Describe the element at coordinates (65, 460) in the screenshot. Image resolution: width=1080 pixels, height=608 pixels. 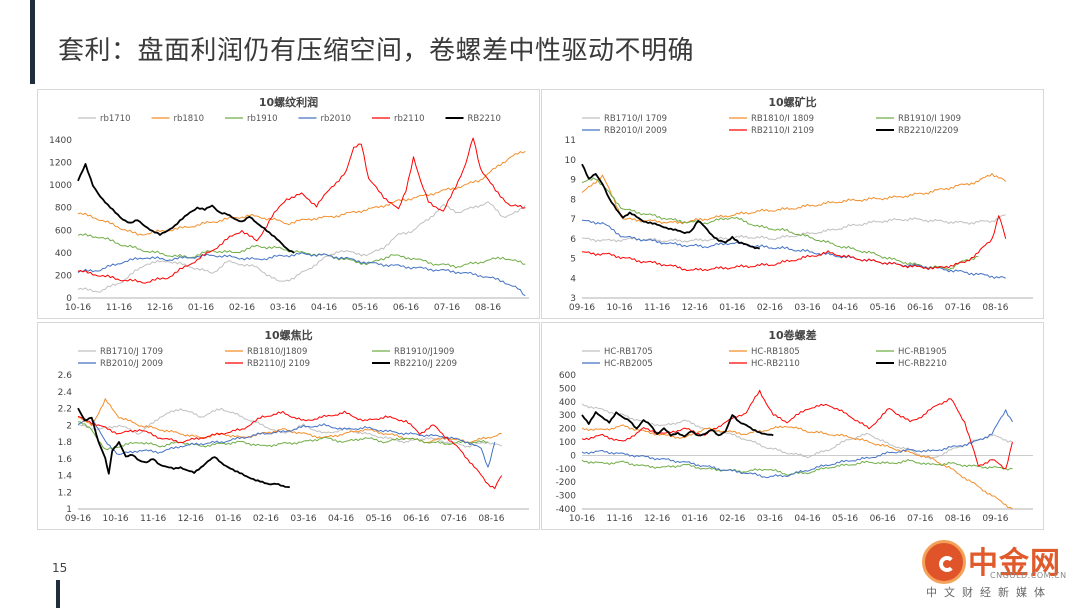
I see `y-tick-label: 1.6` at that location.